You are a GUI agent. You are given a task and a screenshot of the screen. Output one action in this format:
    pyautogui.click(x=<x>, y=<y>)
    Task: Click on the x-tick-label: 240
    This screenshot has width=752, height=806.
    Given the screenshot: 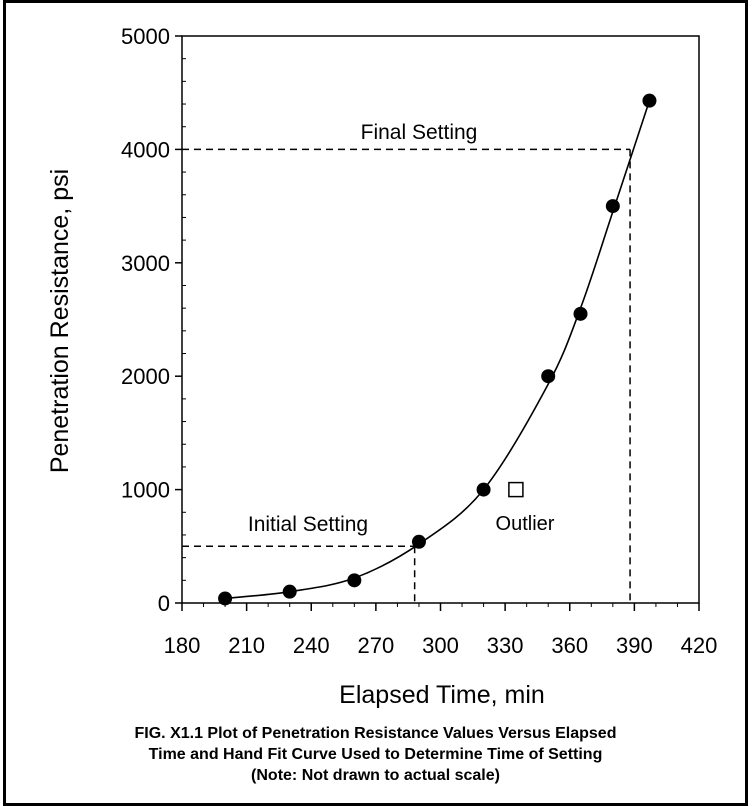 What is the action you would take?
    pyautogui.click(x=311, y=645)
    